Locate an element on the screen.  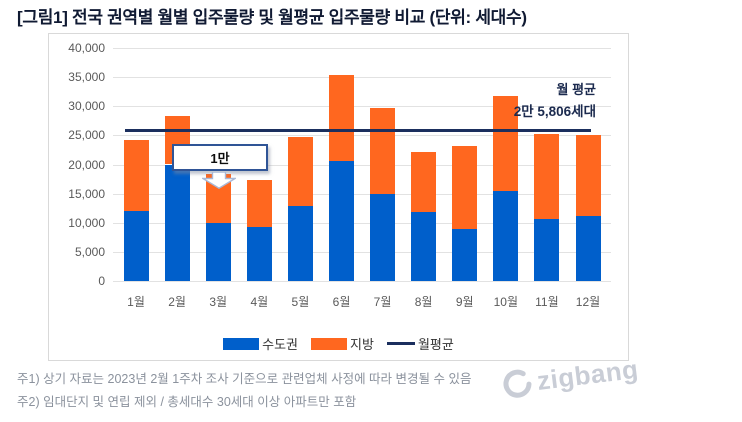
bar-10월-수도권 is located at coordinates (506, 235).